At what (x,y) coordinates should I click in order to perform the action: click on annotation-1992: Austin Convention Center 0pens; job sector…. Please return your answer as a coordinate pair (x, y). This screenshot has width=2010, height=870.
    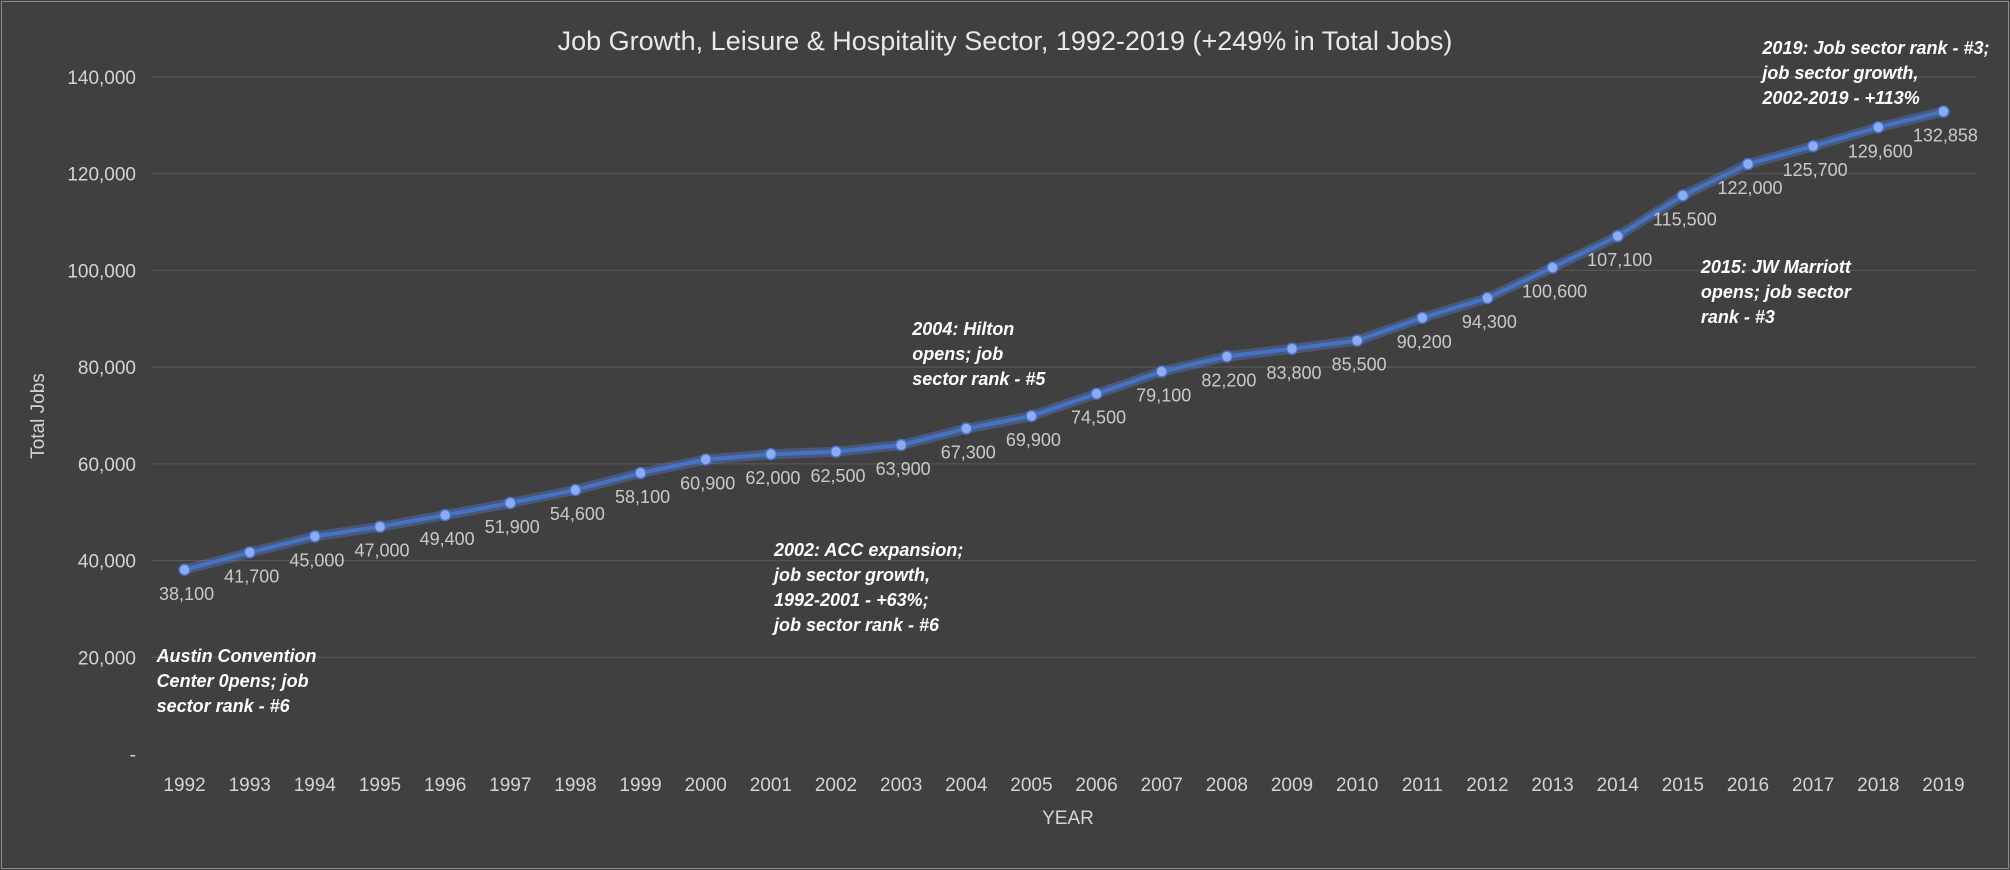
    Looking at the image, I should click on (236, 681).